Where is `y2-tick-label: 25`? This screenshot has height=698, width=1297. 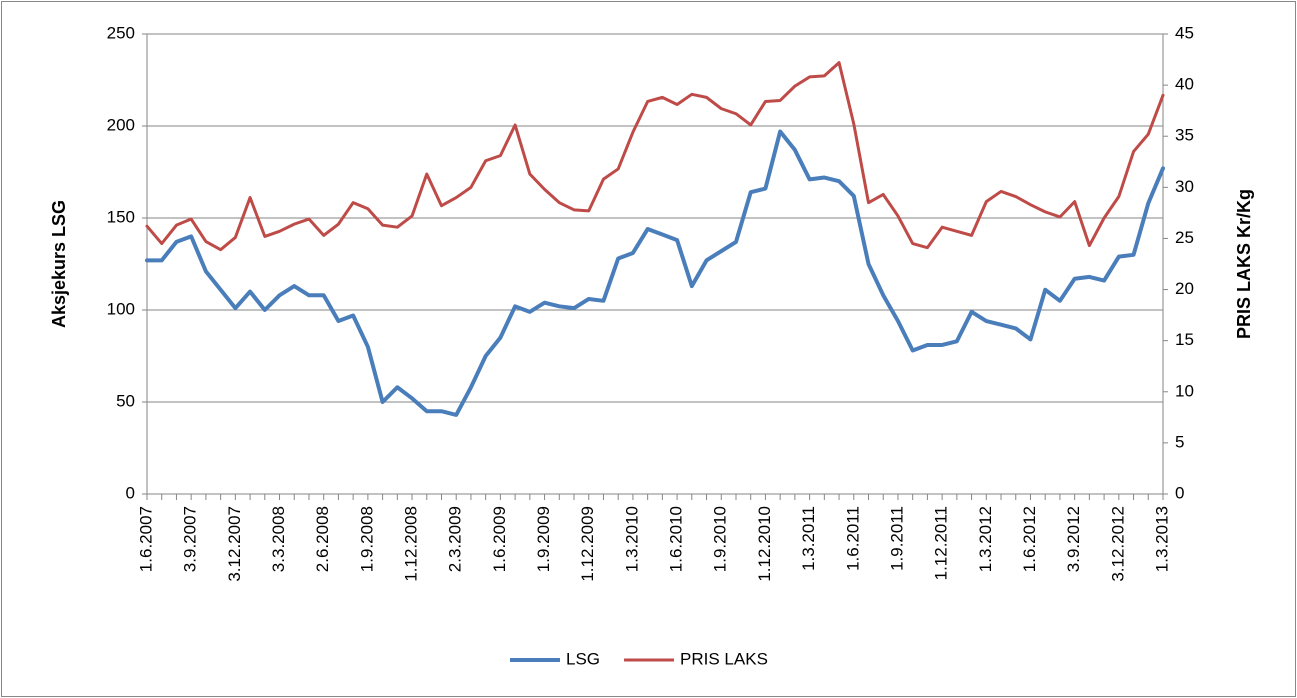
y2-tick-label: 25 is located at coordinates (1184, 237).